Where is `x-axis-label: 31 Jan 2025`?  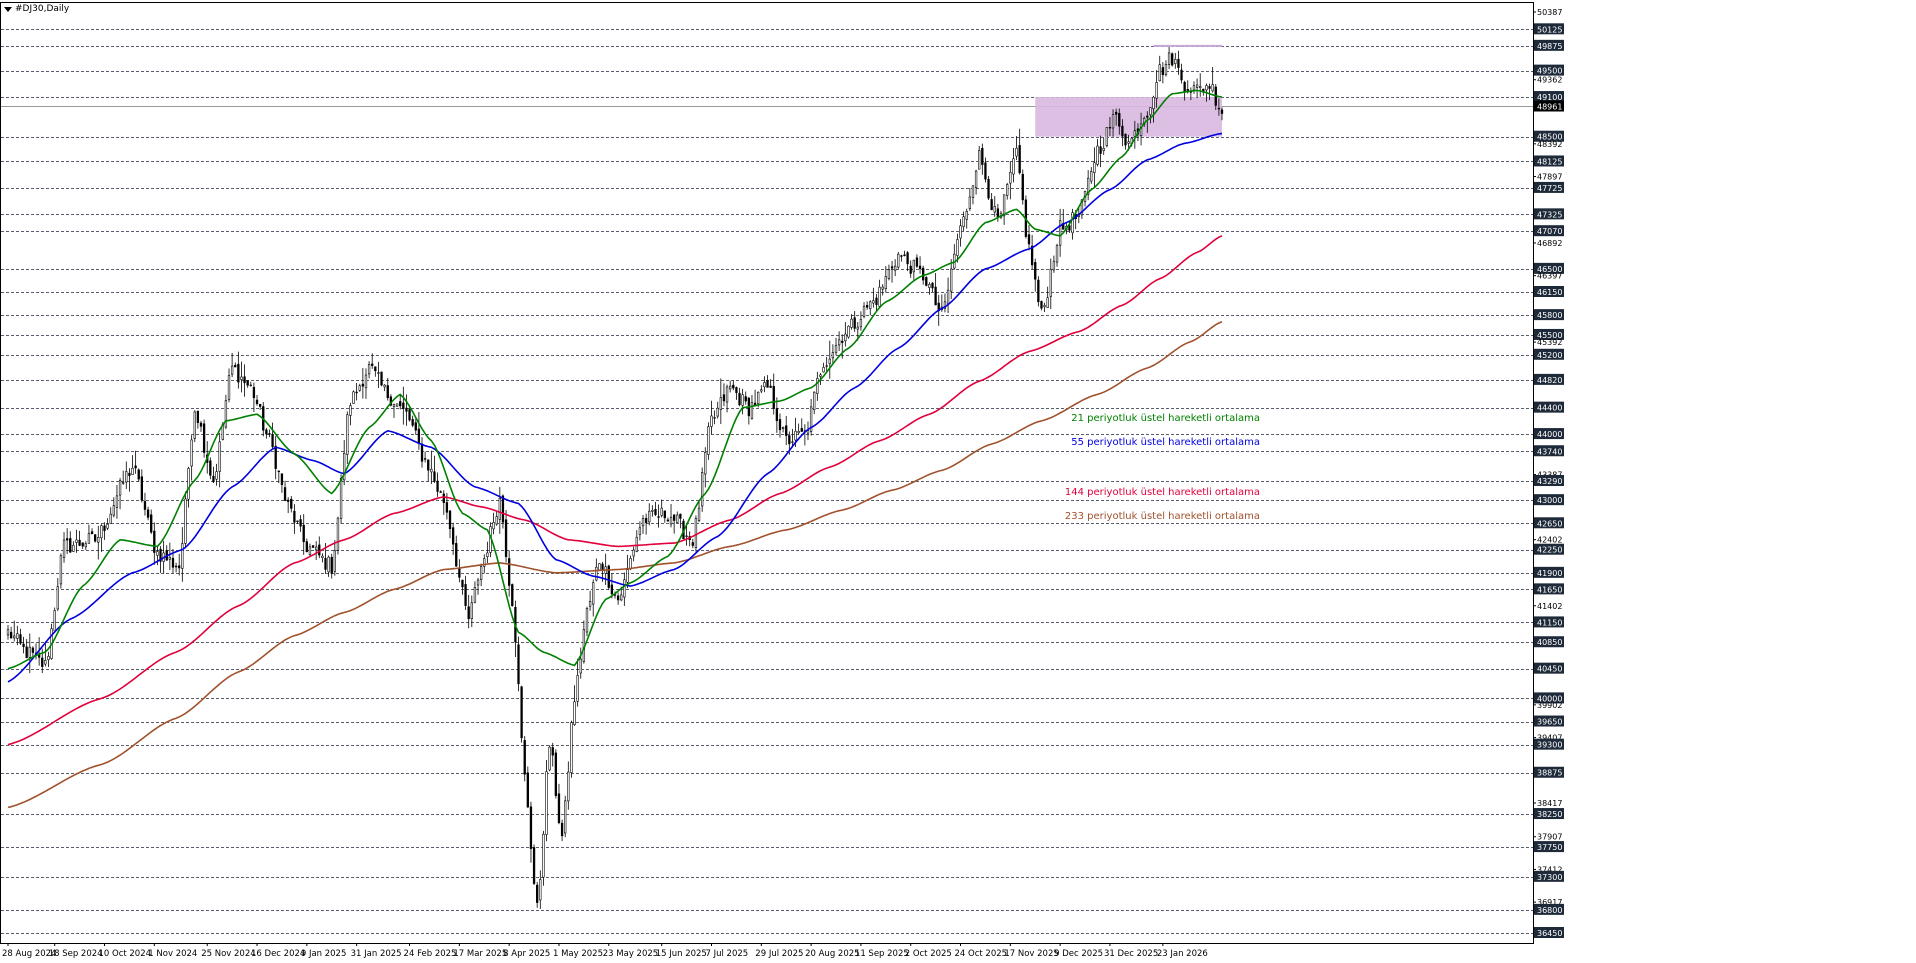
x-axis-label: 31 Jan 2025 is located at coordinates (376, 954).